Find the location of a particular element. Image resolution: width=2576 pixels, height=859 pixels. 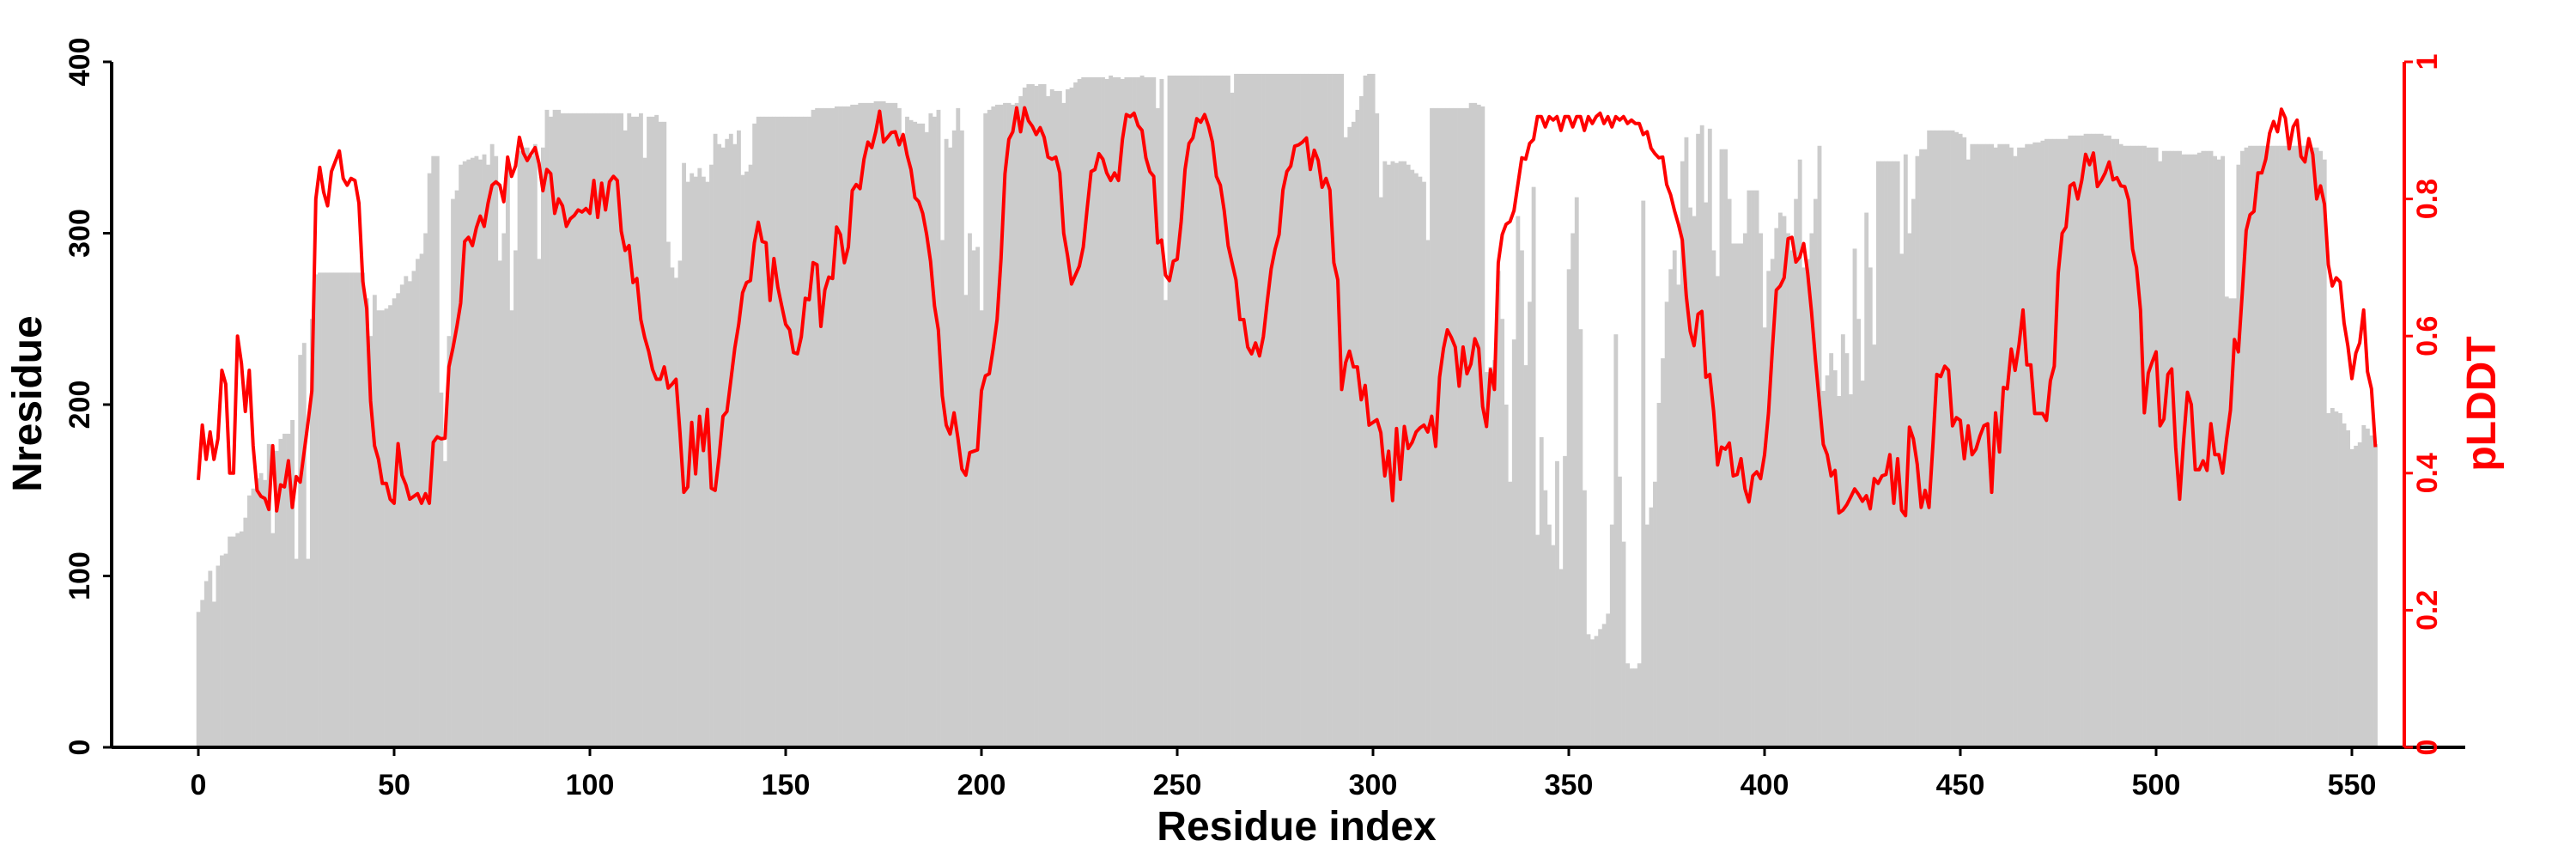

x-tick-label: 400 is located at coordinates (1765, 785).